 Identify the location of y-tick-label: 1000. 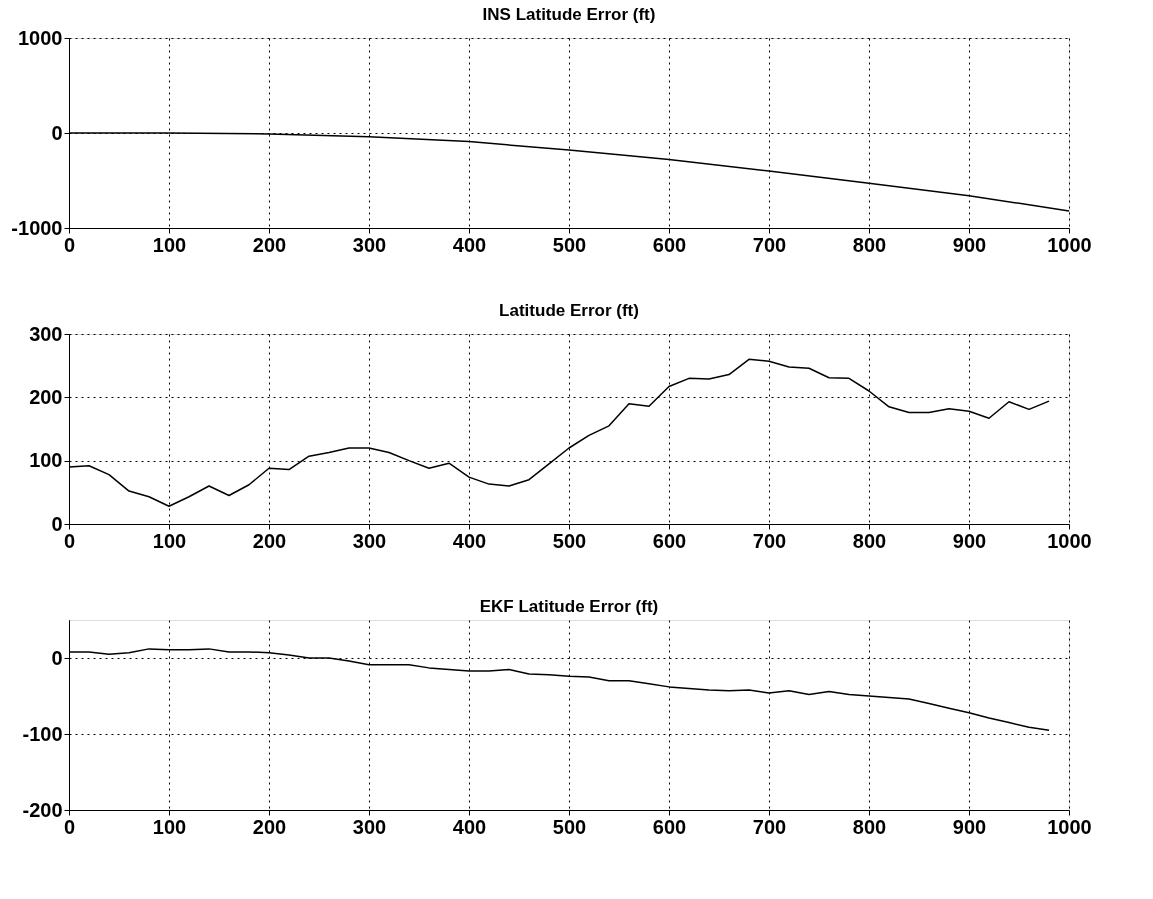
(40, 37).